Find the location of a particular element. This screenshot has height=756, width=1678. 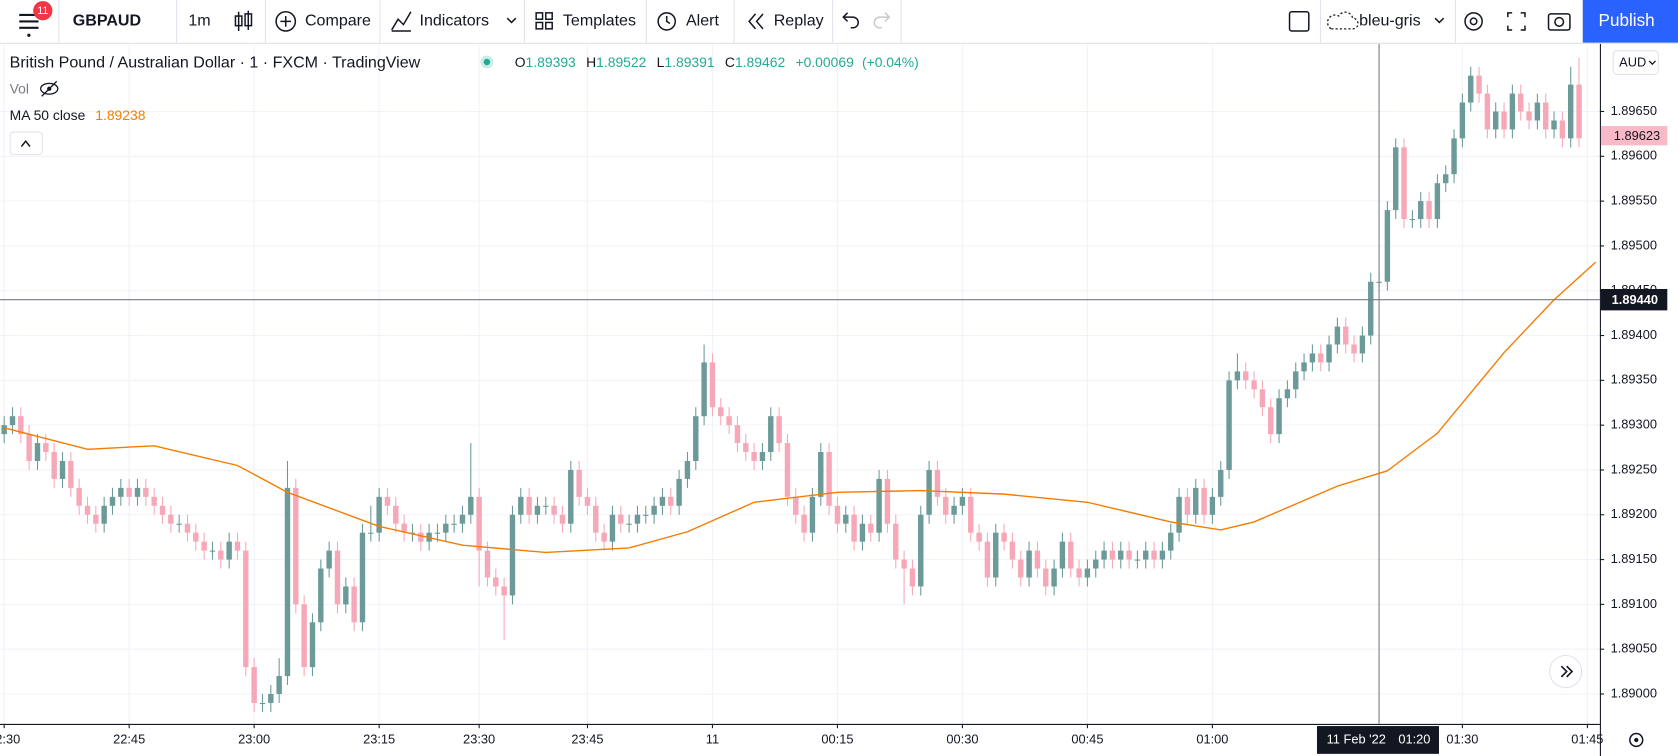

x-tick-label: 23:00 is located at coordinates (254, 738).